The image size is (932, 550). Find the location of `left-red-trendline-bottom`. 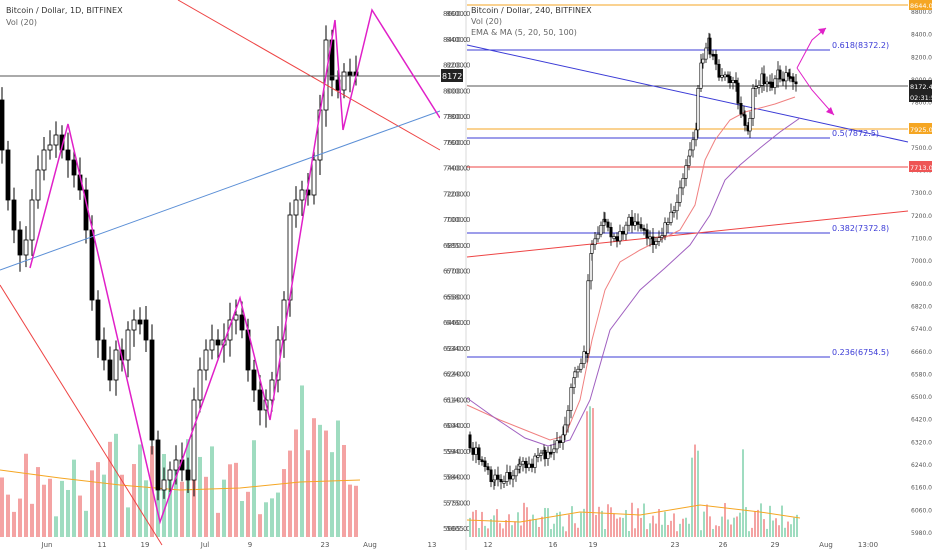

left-red-trendline-bottom is located at coordinates (81, 415).